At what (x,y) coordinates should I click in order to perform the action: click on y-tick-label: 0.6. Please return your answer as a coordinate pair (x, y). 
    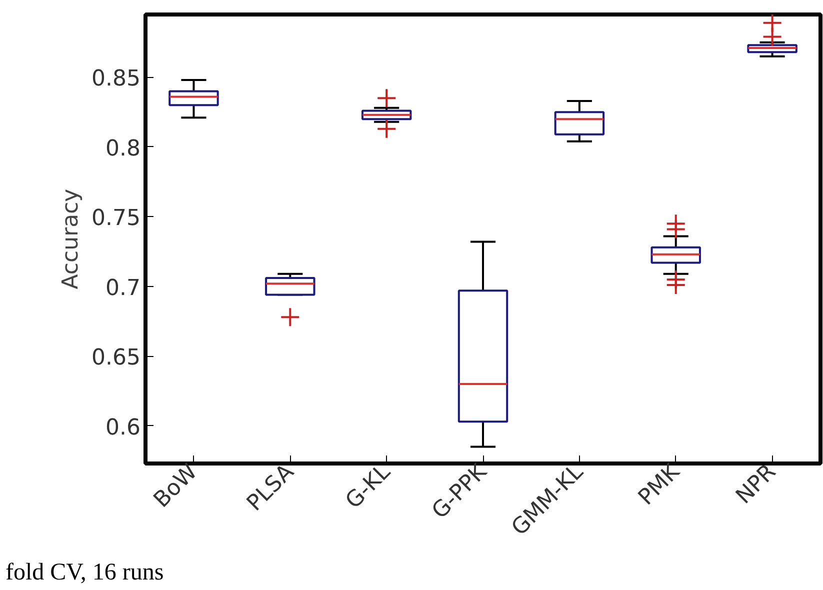
    Looking at the image, I should click on (123, 427).